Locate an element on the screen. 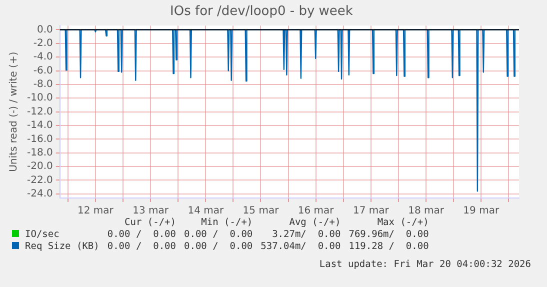  x-tick-label: 19 mar is located at coordinates (481, 211).